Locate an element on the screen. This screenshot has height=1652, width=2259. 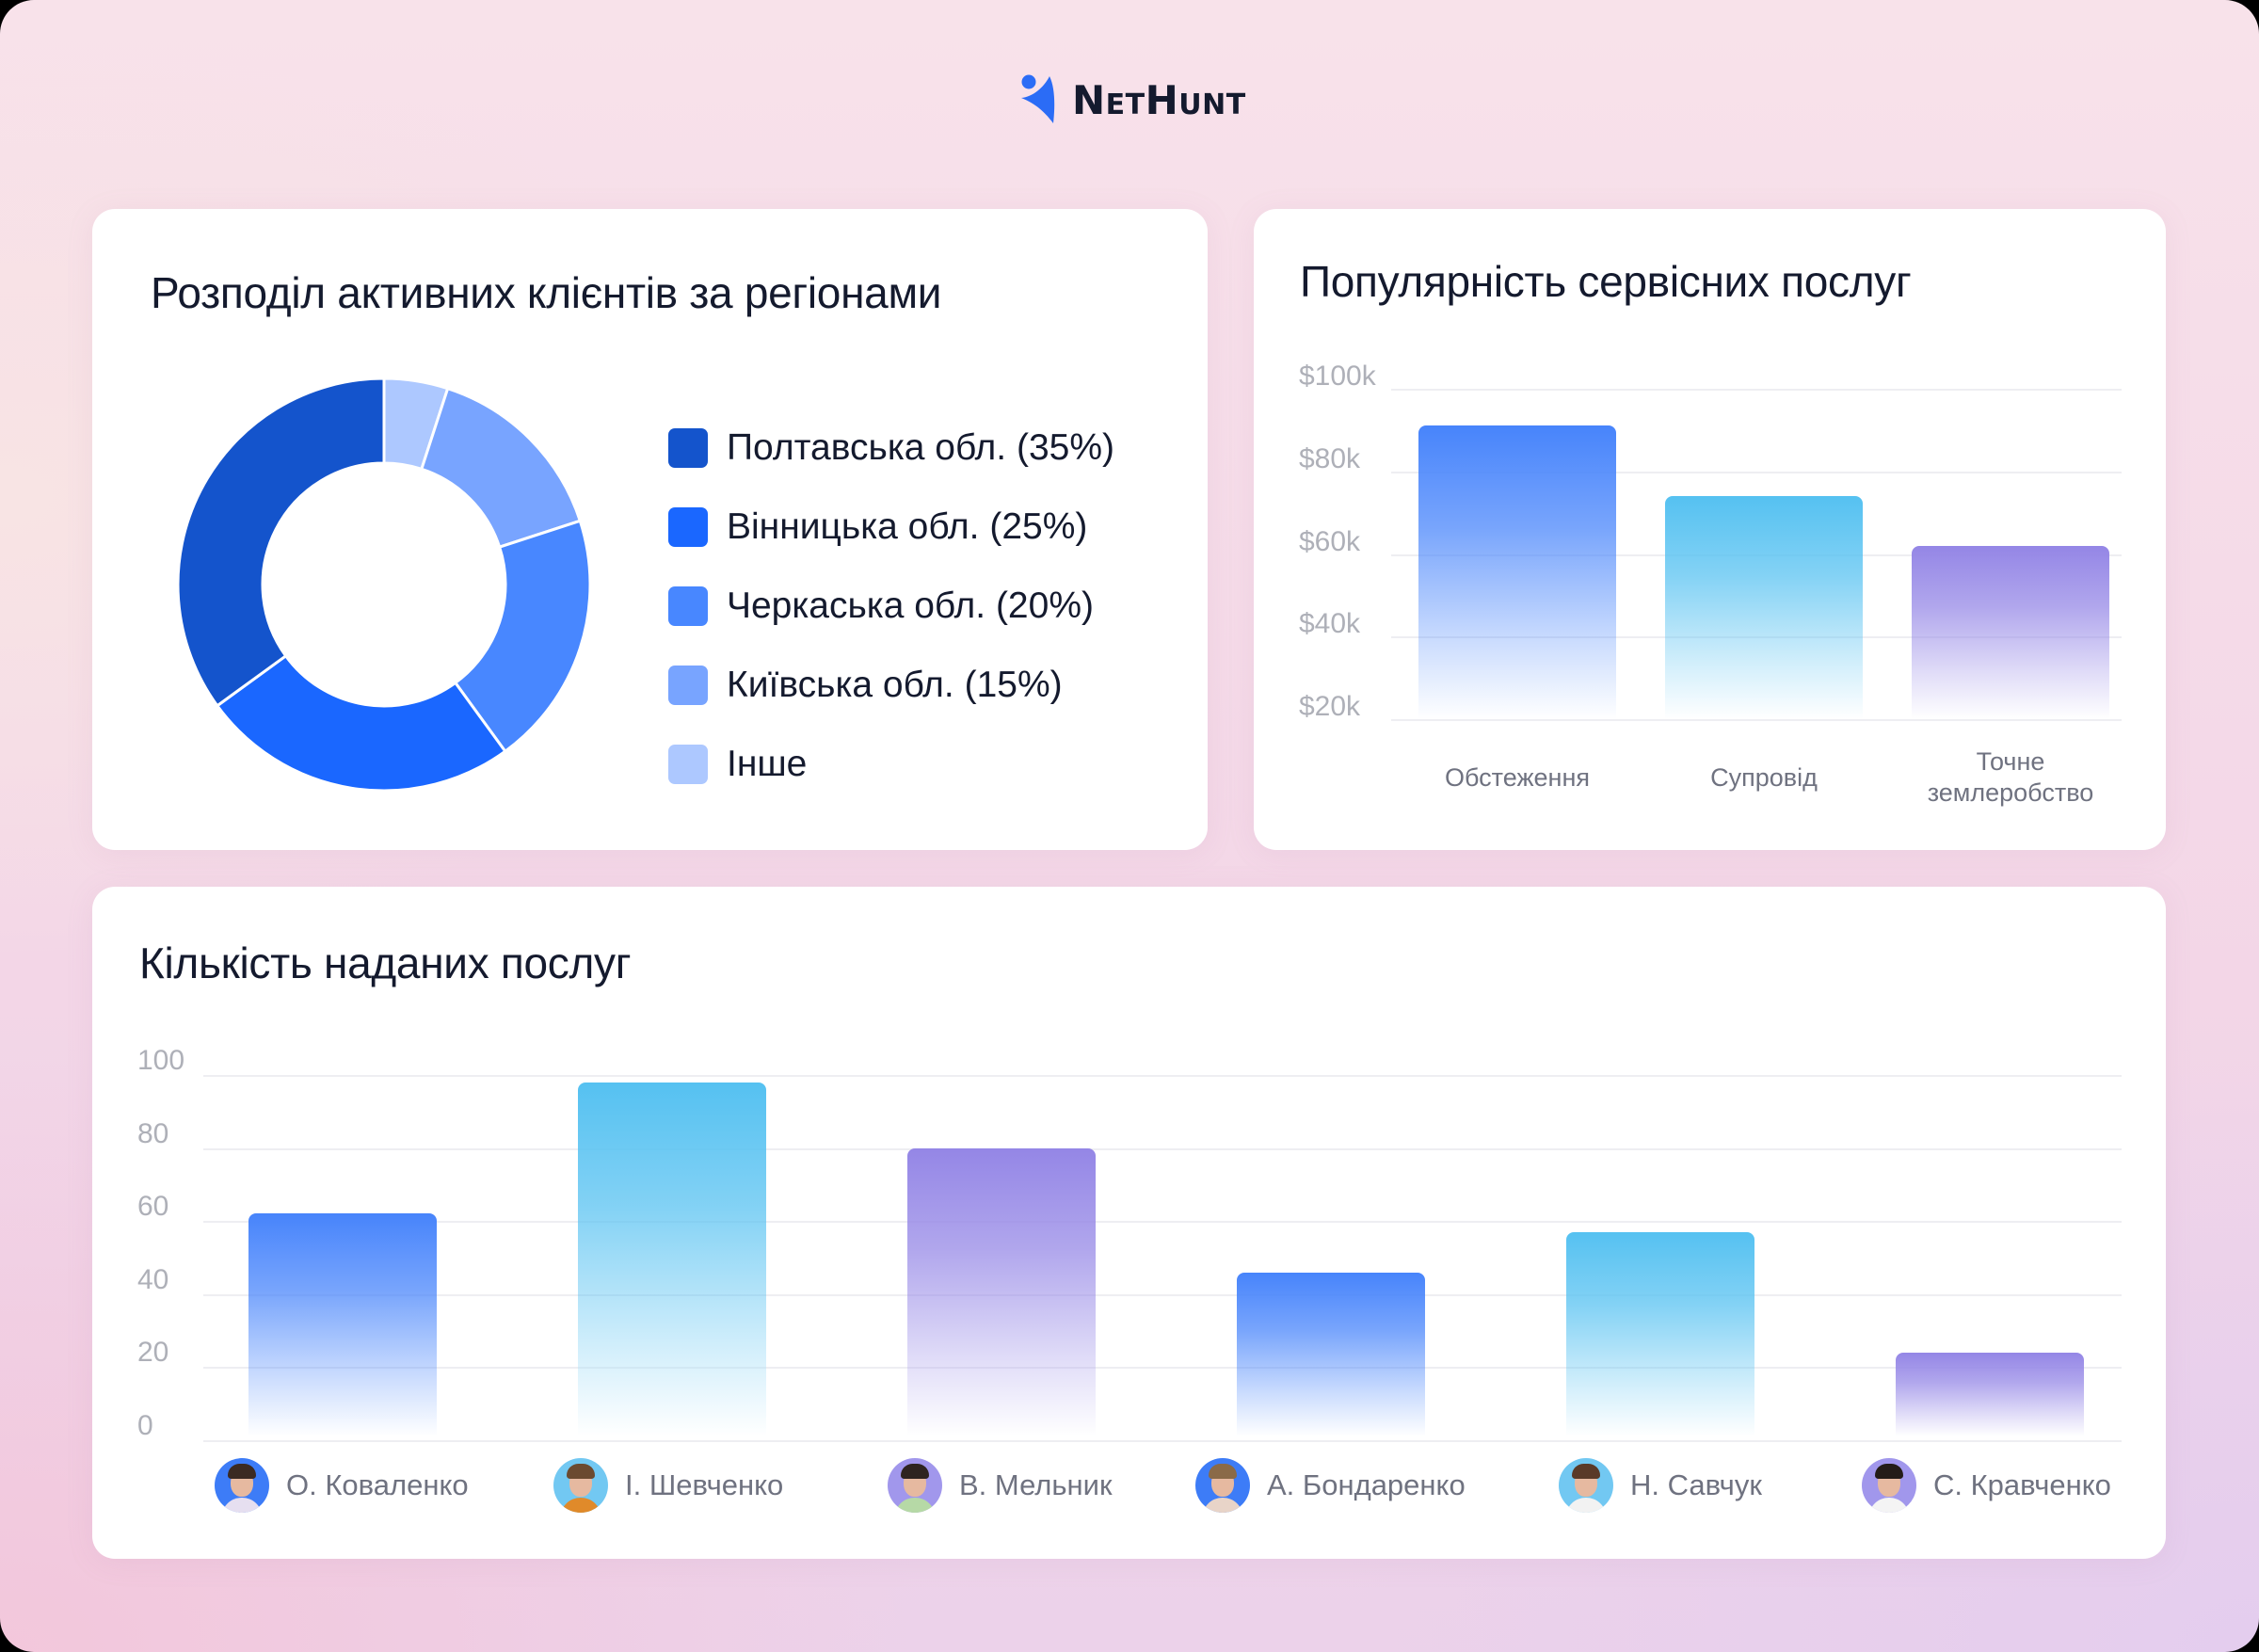
legend-item-kyiv: Київська обл. (15%) is located at coordinates (891, 685).